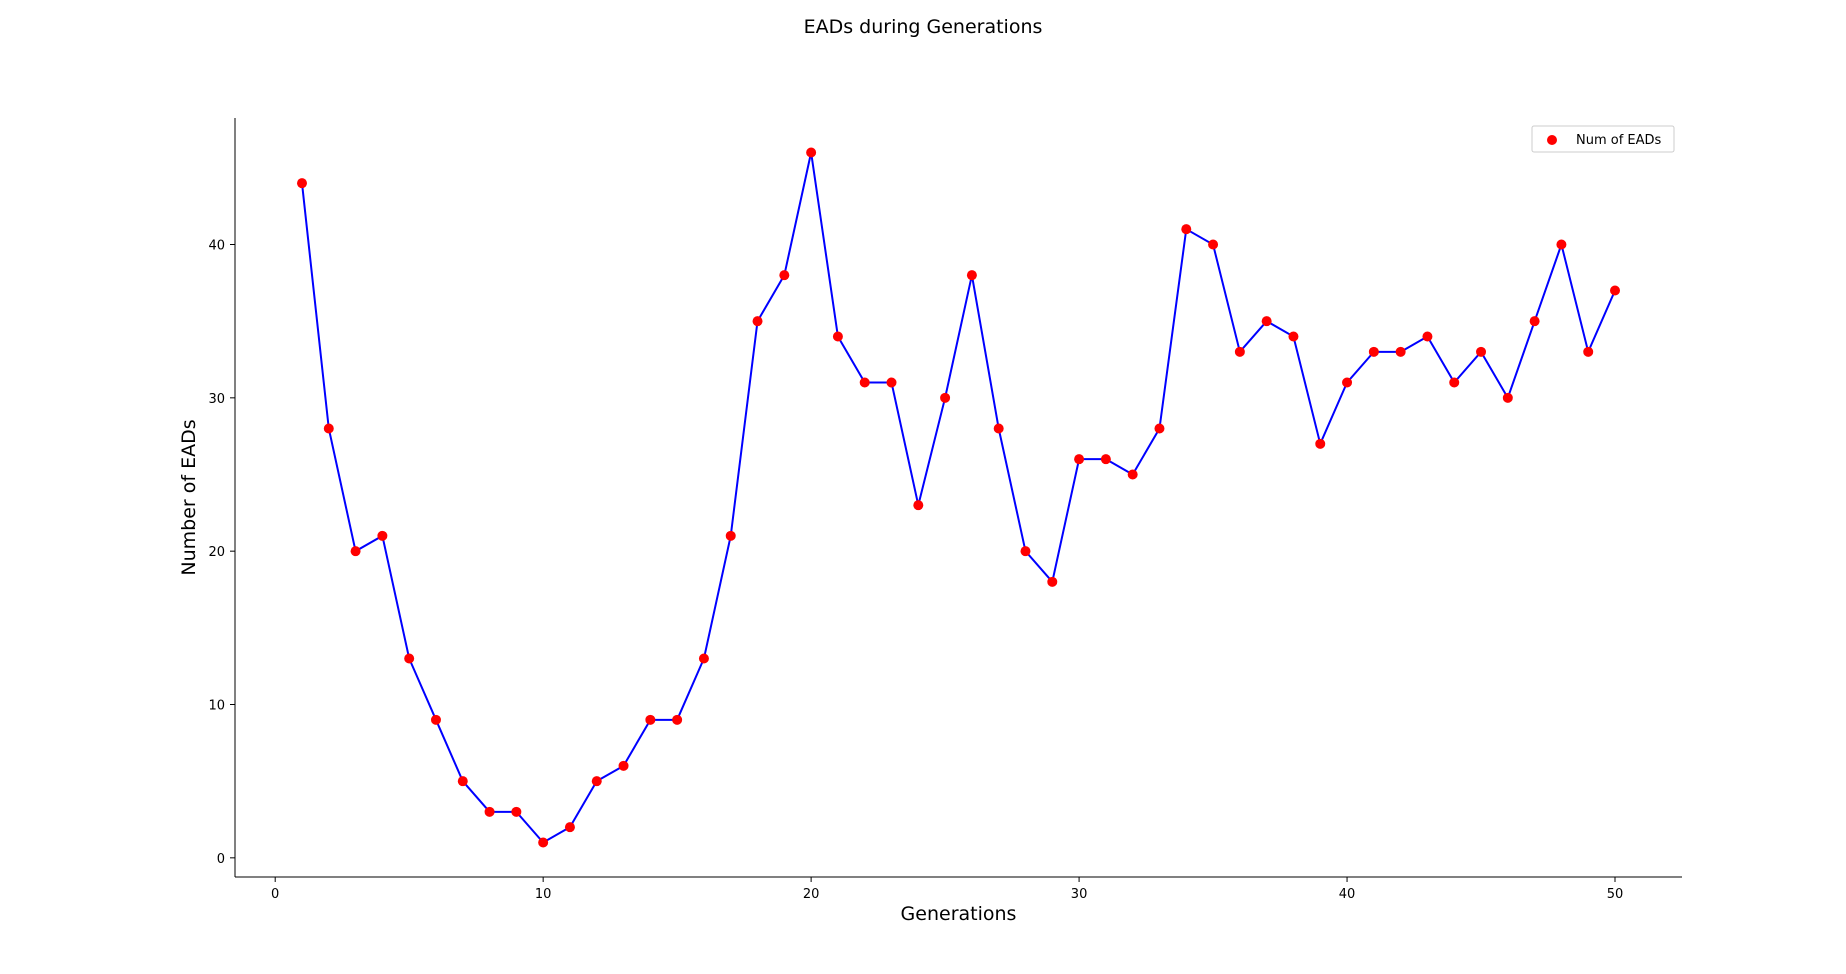 The image size is (1846, 974). What do you see at coordinates (216, 706) in the screenshot?
I see `y-tick-label: 10` at bounding box center [216, 706].